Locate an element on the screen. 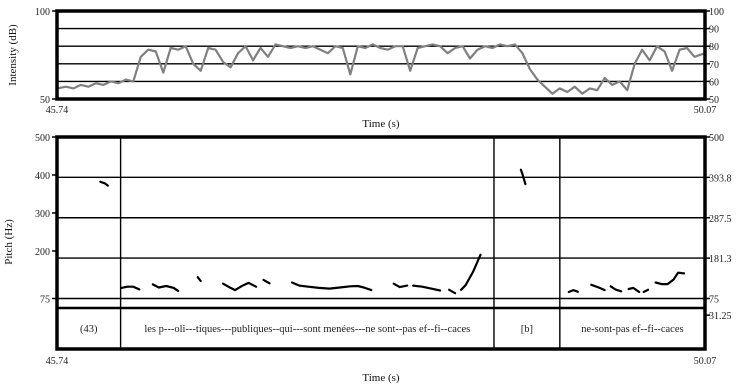 This screenshot has width=742, height=385. pitch-left-tick-label: 400 is located at coordinates (42, 176).